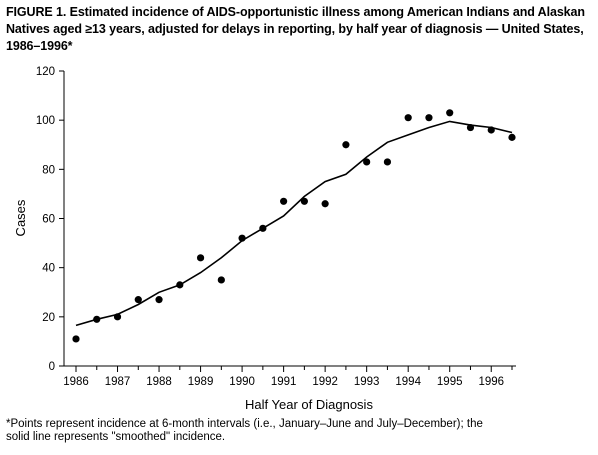 This screenshot has height=455, width=598. I want to click on y-tick-label: 120, so click(45, 72).